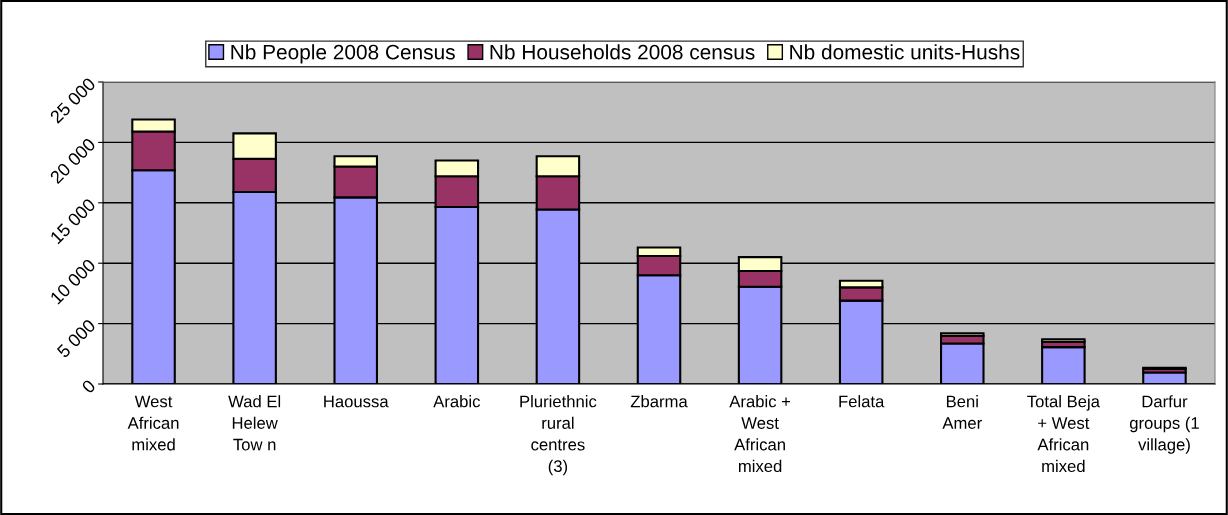 The image size is (1228, 515). I want to click on x-tick-label: Felata, so click(862, 401).